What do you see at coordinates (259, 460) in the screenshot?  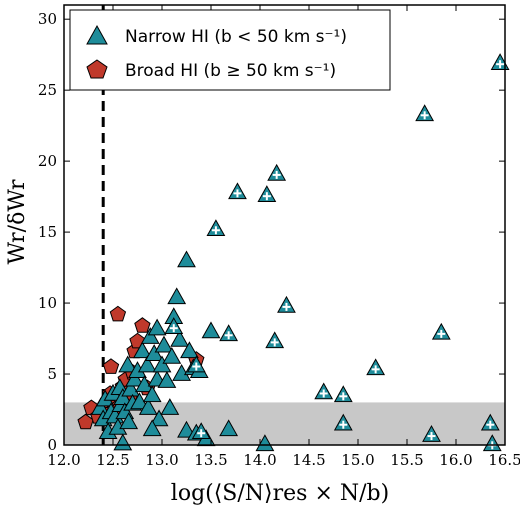 I see `x-tick-label: 14.0` at bounding box center [259, 460].